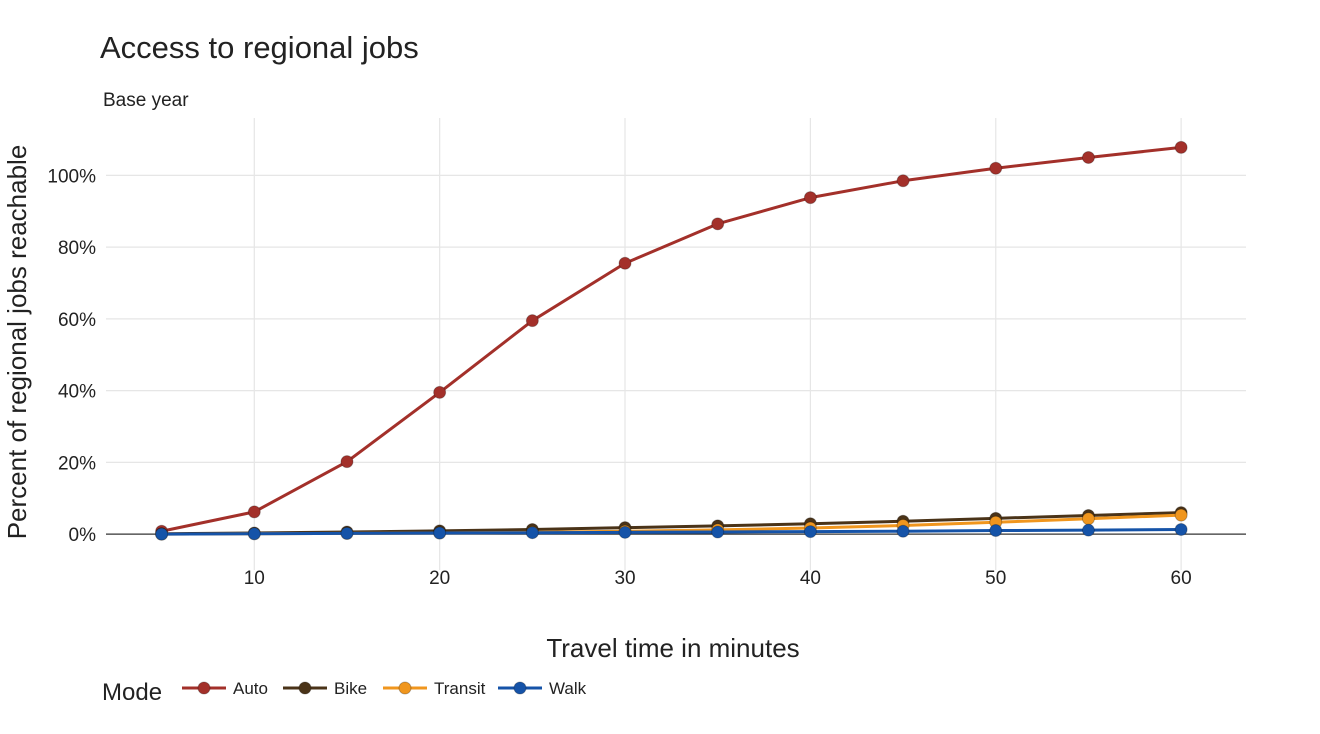 The width and height of the screenshot is (1320, 734). What do you see at coordinates (77, 248) in the screenshot?
I see `y-tick-label: 80%` at bounding box center [77, 248].